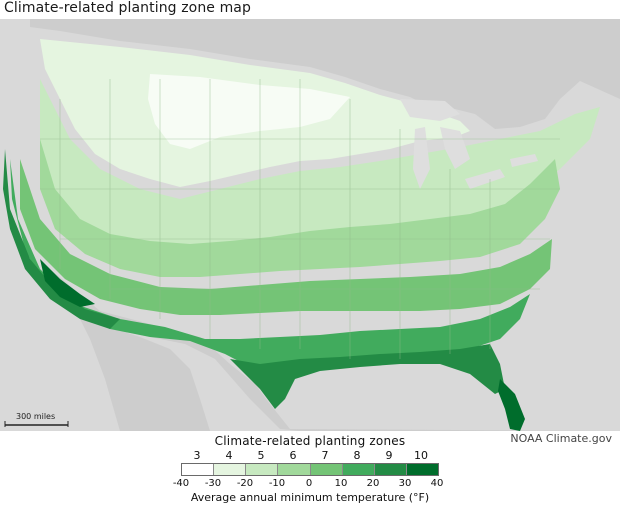  I want to click on zone-label: 9, so click(389, 455).